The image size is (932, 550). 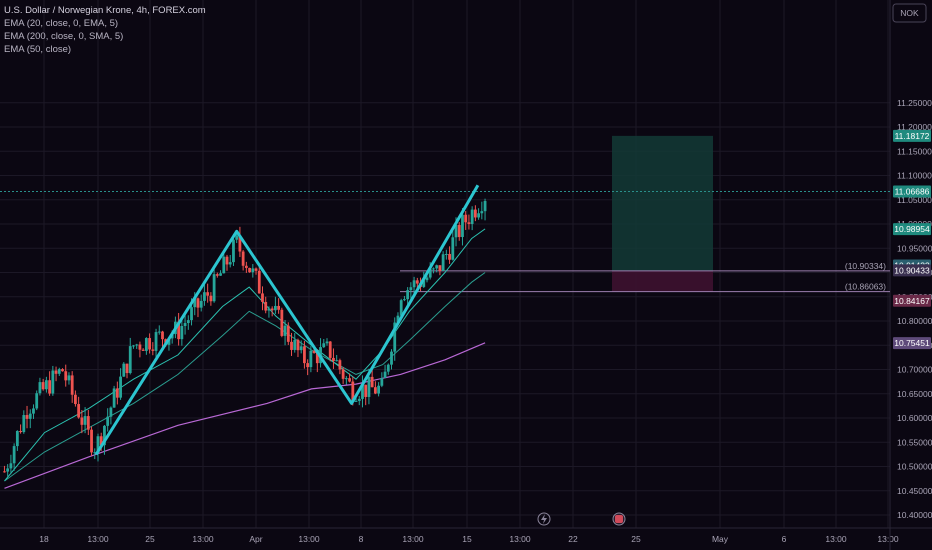 I want to click on price-tag-label: 11.18172, so click(x=912, y=136).